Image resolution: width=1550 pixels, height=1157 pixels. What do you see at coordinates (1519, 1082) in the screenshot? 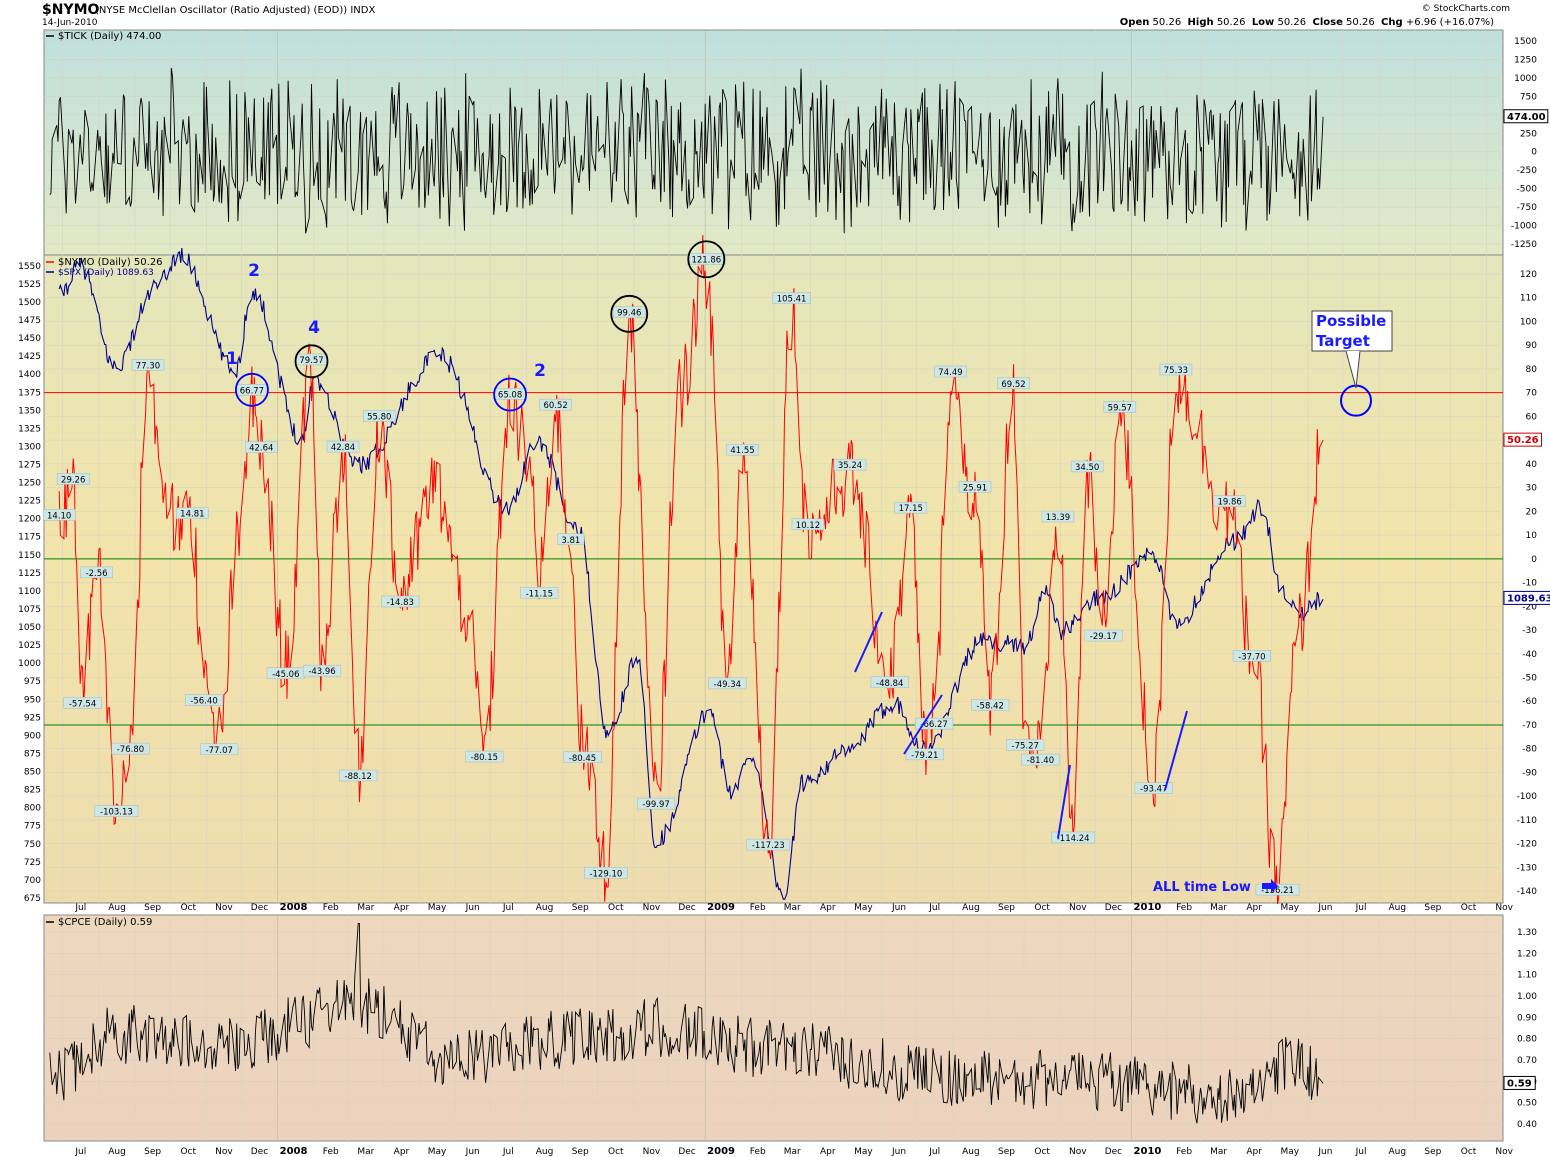
I see `cpce-last-value-box` at bounding box center [1519, 1082].